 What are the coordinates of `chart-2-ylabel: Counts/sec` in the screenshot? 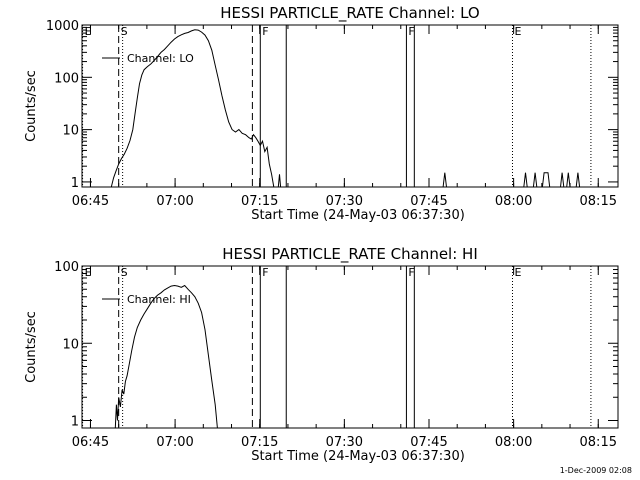 It's located at (31, 347).